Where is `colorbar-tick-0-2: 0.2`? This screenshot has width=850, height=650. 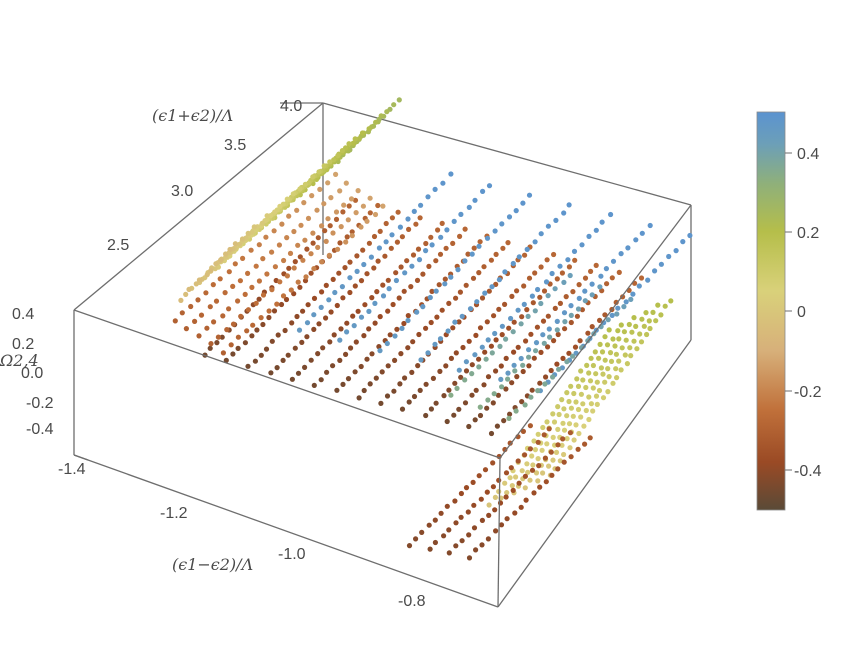
colorbar-tick-0-2: 0.2 is located at coordinates (808, 233).